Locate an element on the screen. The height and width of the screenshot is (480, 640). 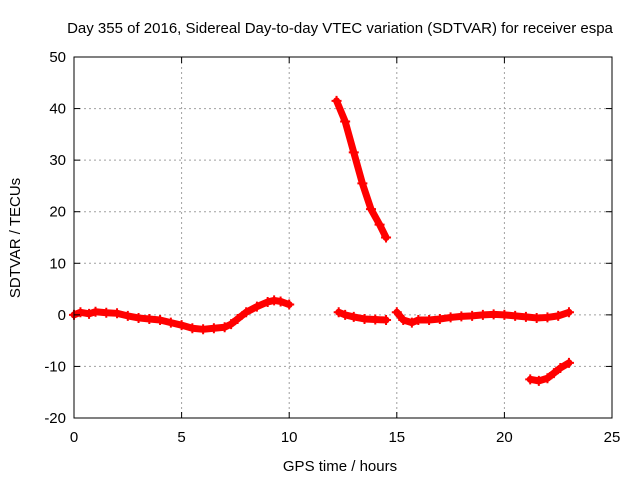
y-tick-label: 10 is located at coordinates (57, 263).